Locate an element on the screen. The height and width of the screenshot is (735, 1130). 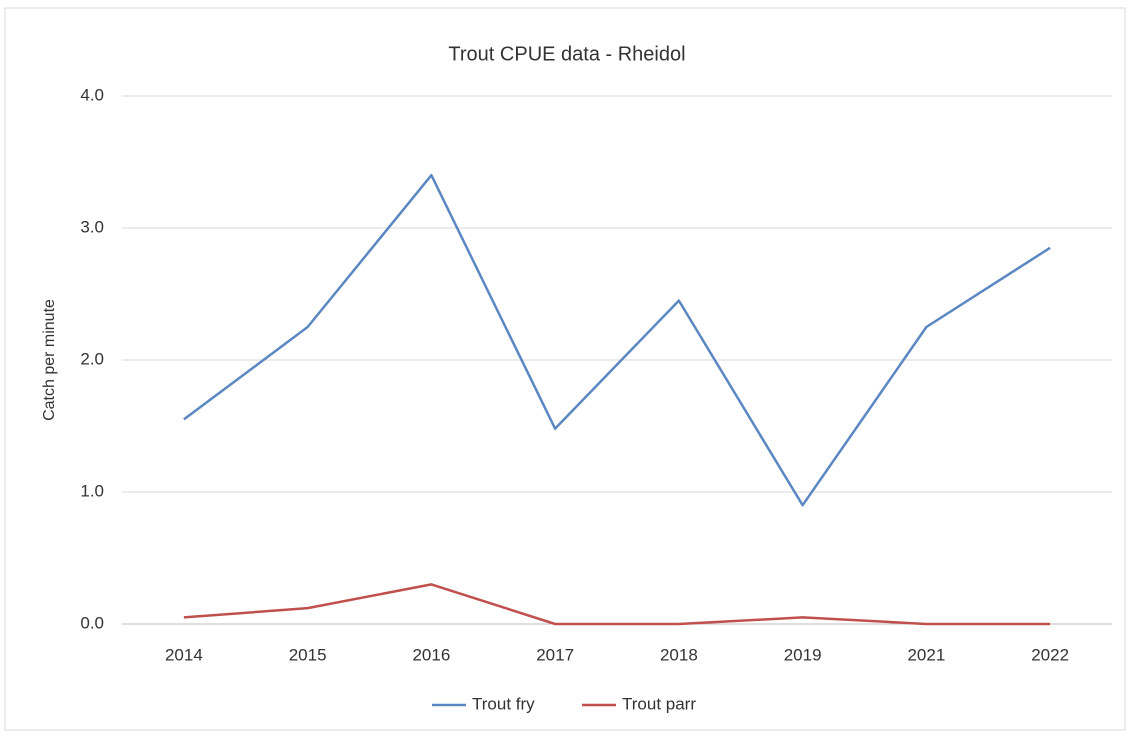
y-tick-label: 3.0 is located at coordinates (92, 226).